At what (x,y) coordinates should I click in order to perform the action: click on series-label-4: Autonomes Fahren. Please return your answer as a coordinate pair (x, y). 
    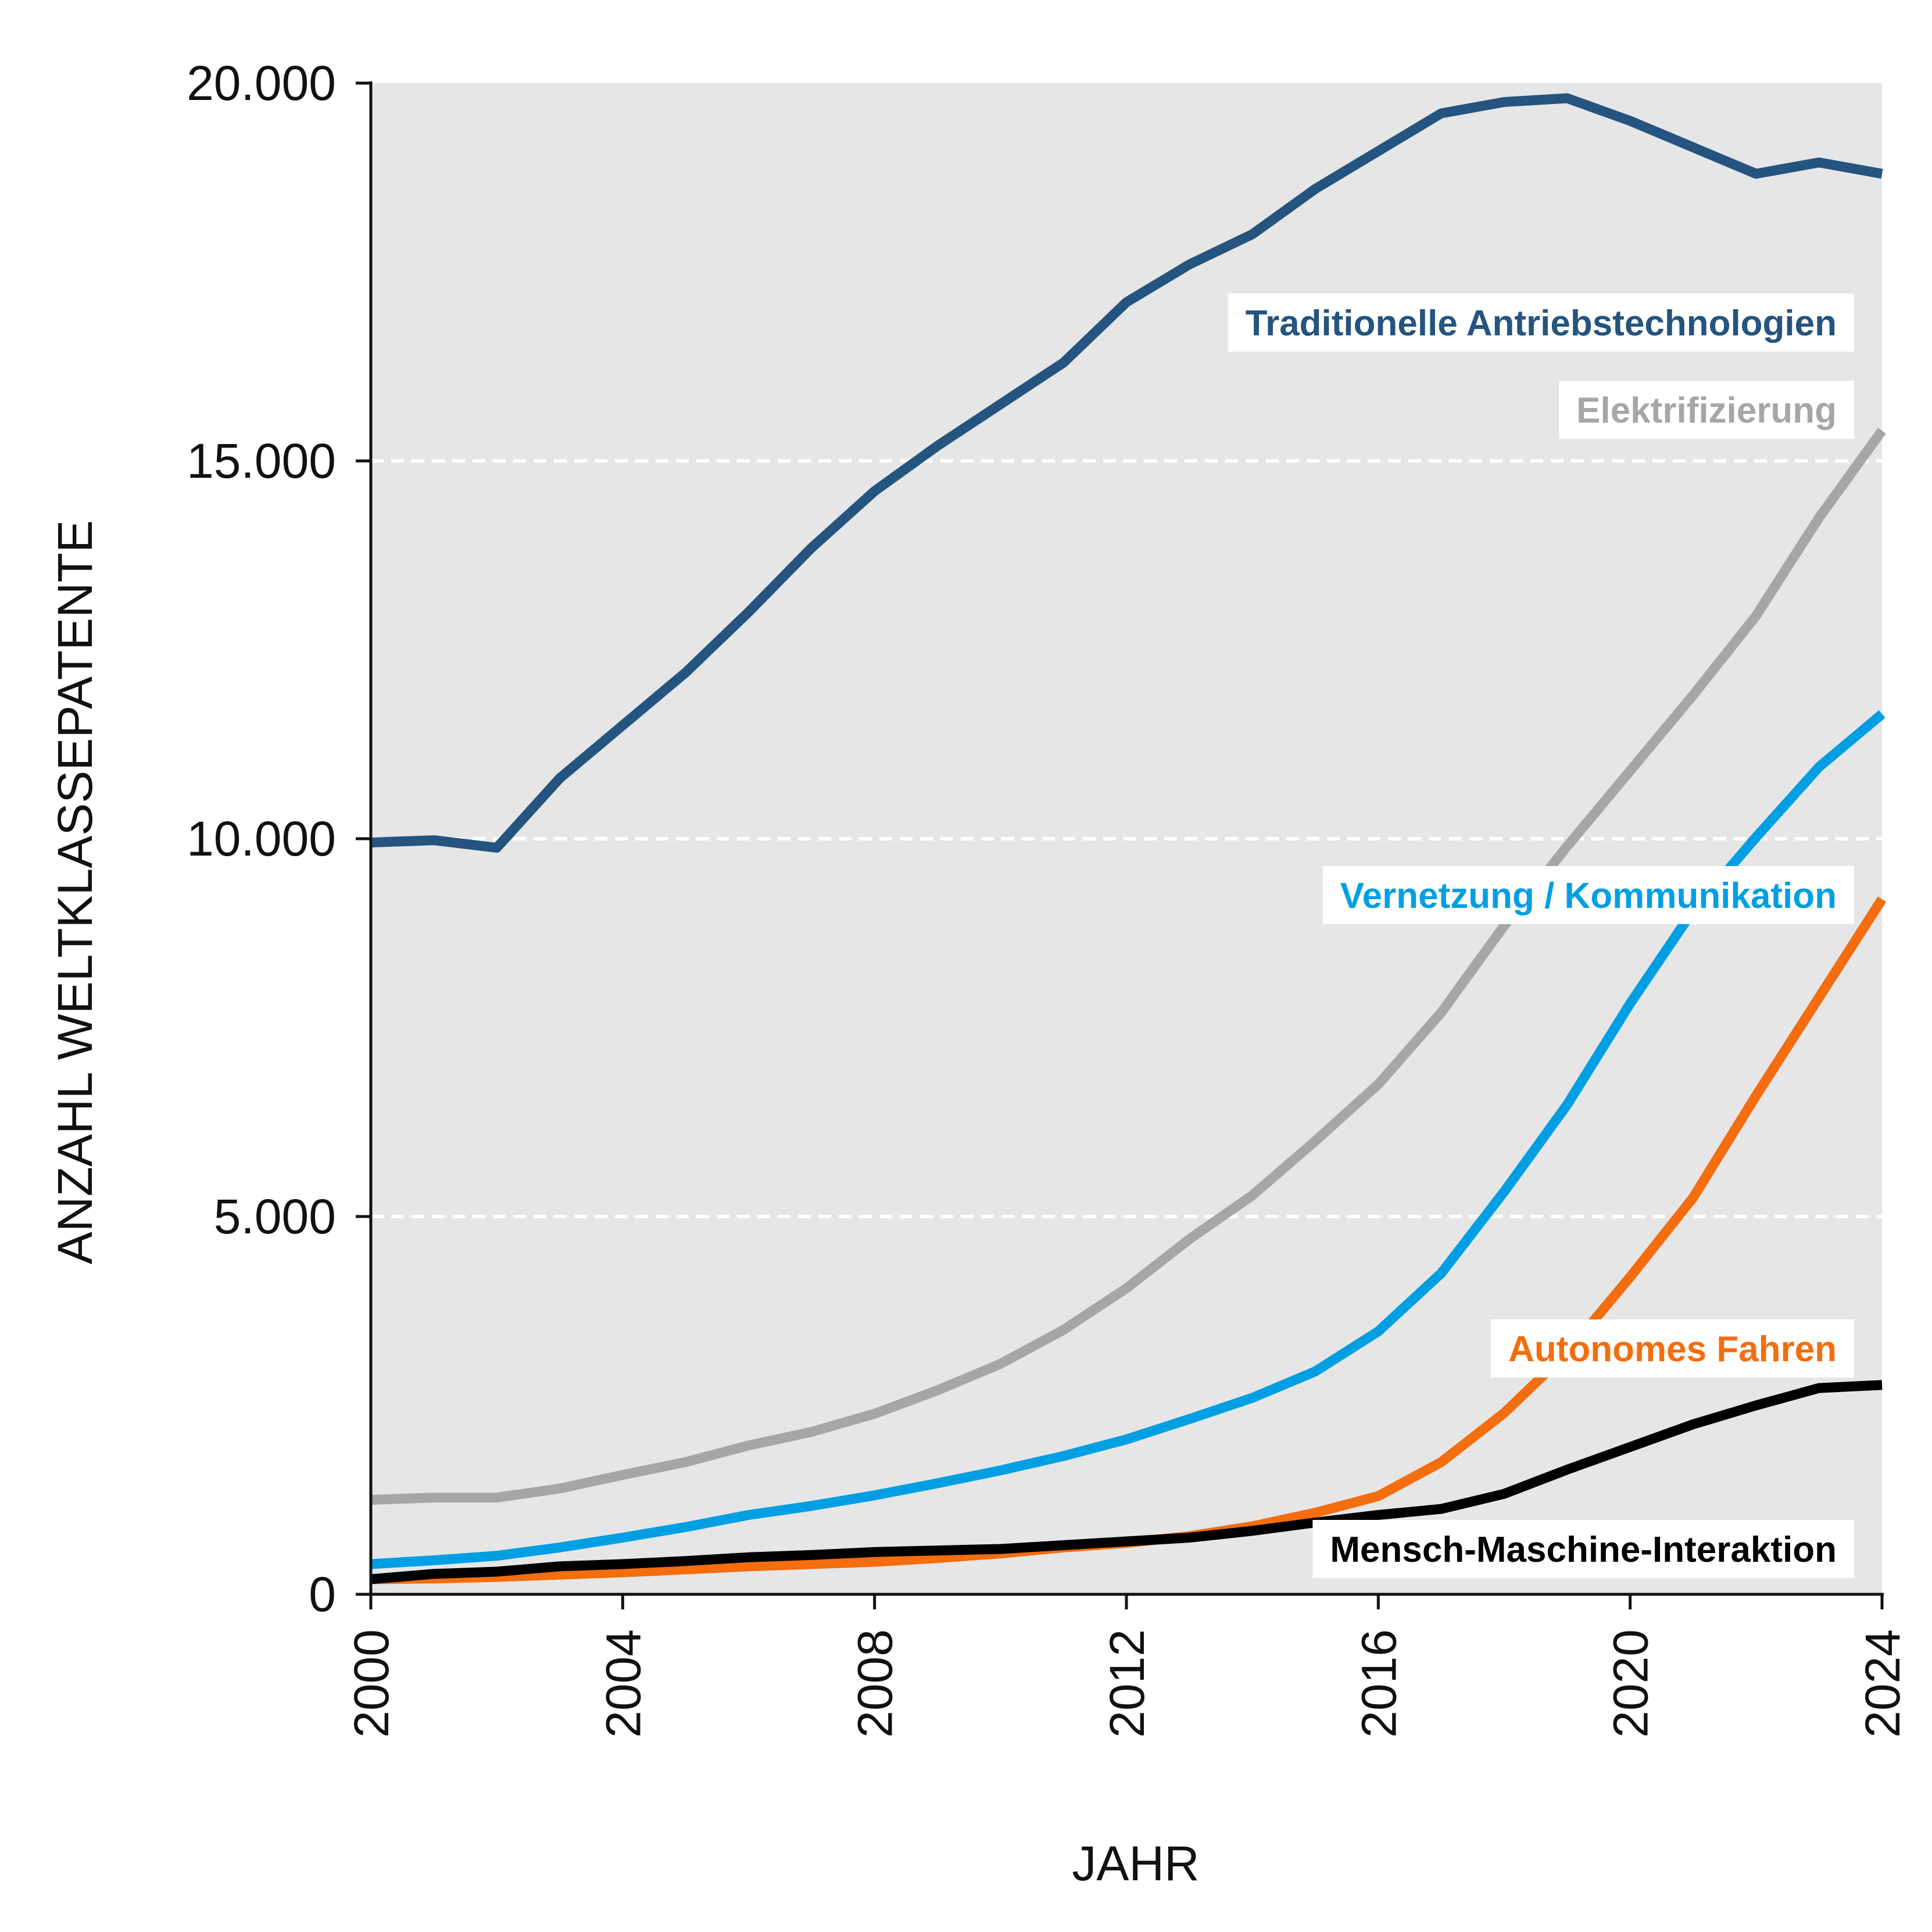
    Looking at the image, I should click on (1673, 1348).